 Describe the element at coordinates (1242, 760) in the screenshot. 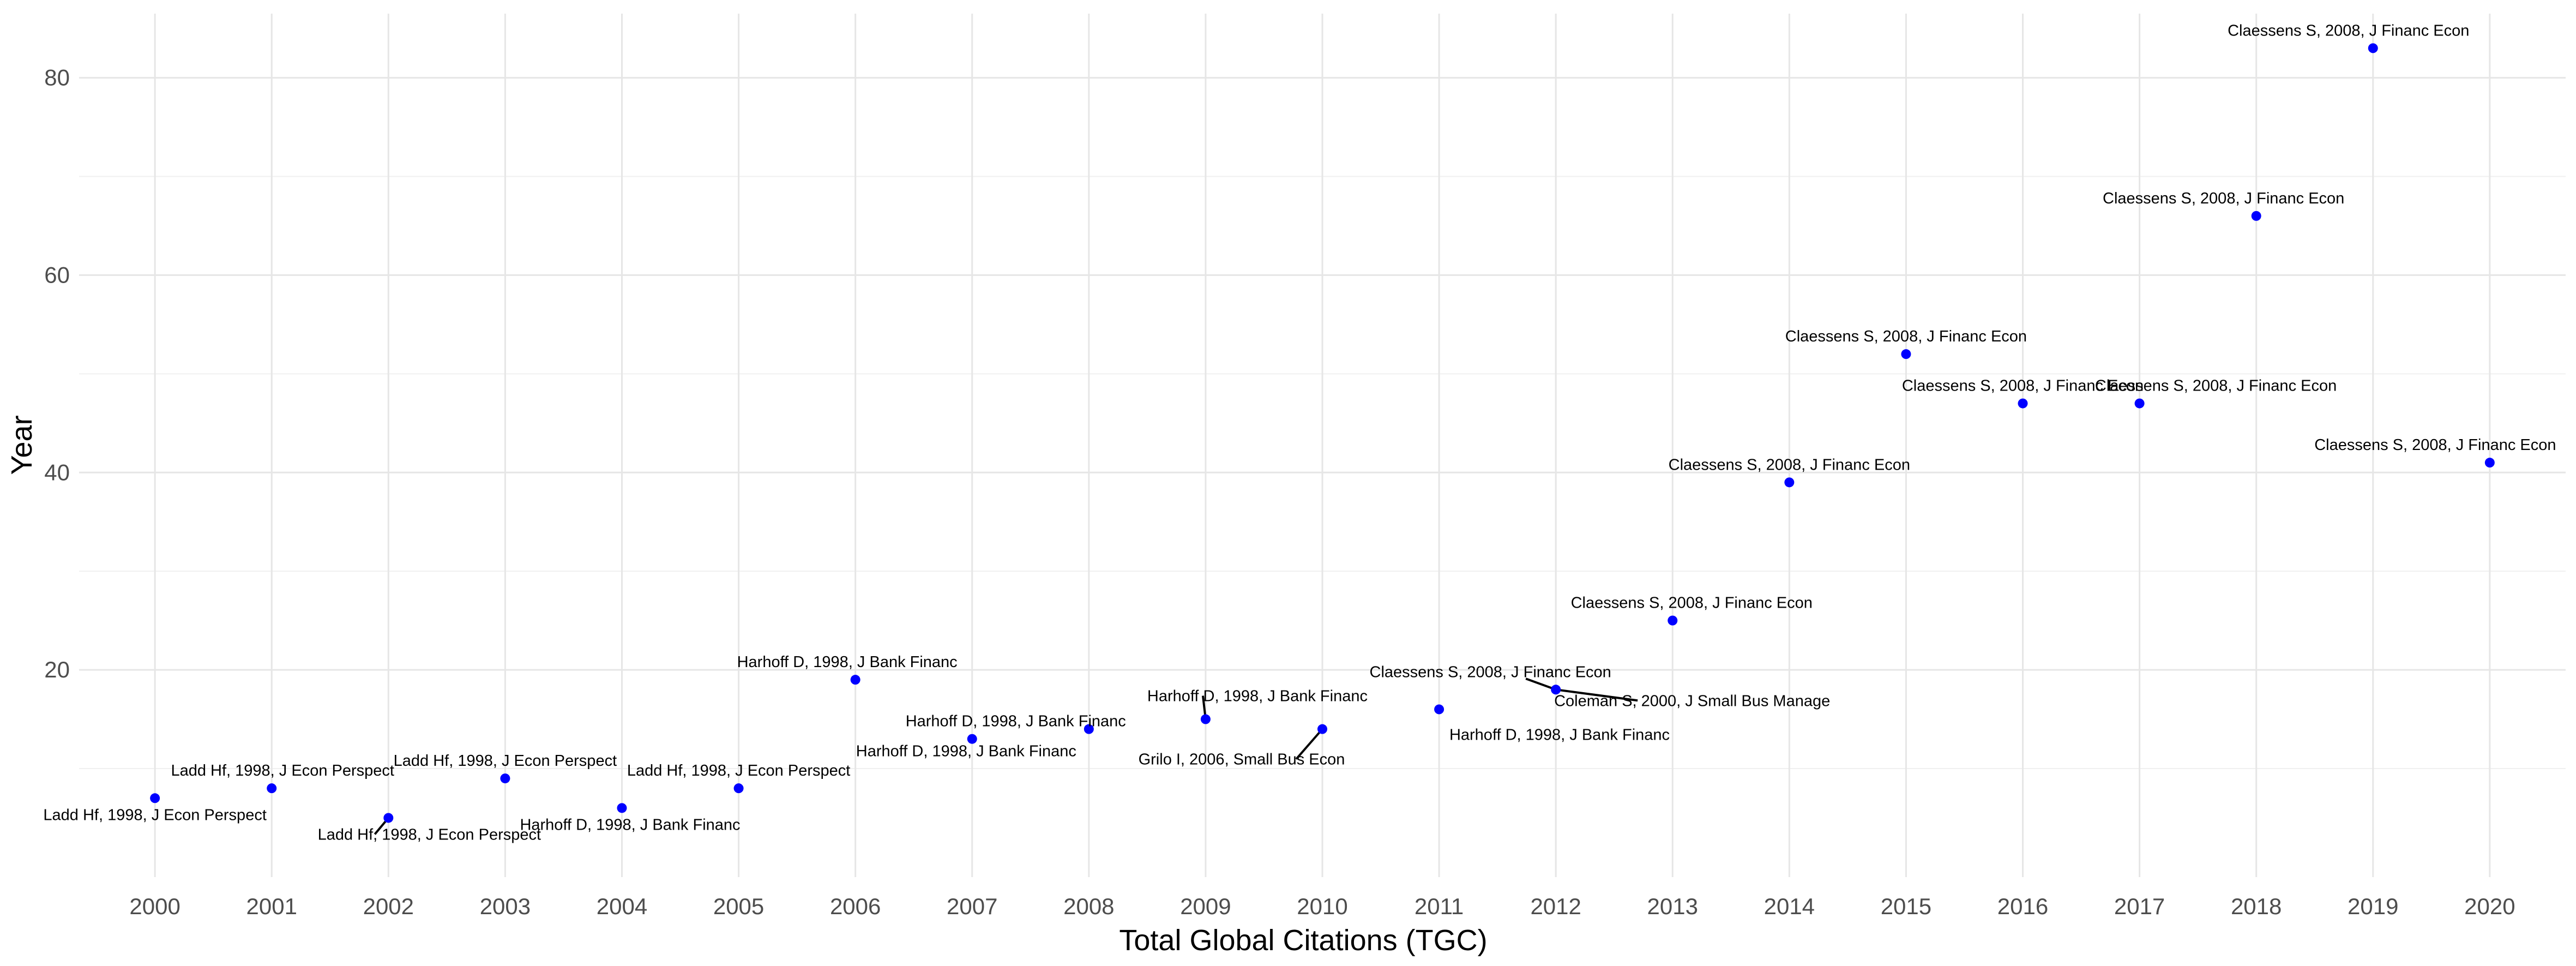

I see `point-label: Grilo I, 2006, Small Bus Econ` at that location.